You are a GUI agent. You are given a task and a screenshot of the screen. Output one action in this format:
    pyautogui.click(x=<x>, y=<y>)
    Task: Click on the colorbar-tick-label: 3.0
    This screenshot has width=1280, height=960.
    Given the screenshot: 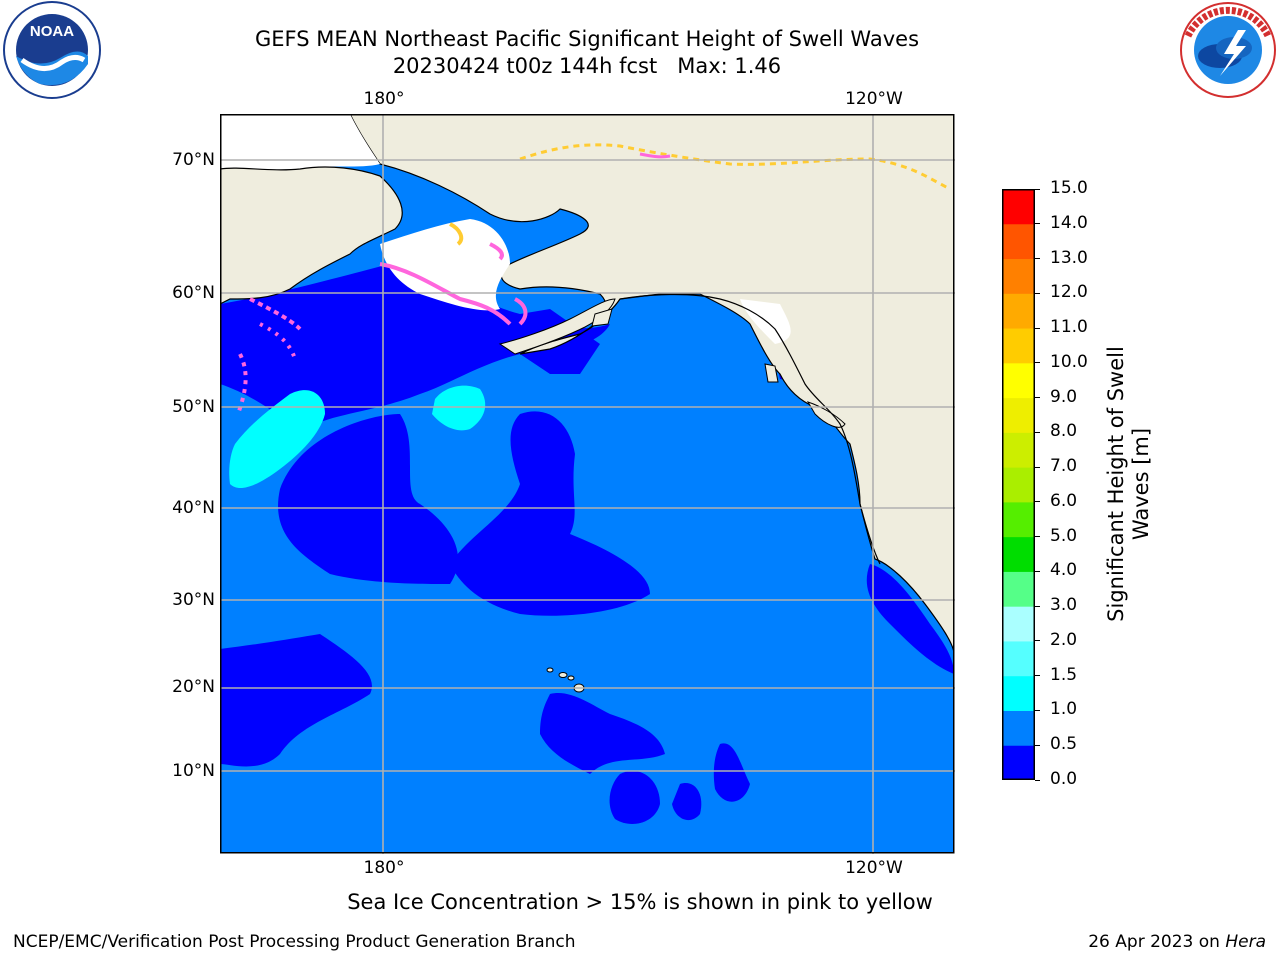 What is the action you would take?
    pyautogui.click(x=1064, y=605)
    